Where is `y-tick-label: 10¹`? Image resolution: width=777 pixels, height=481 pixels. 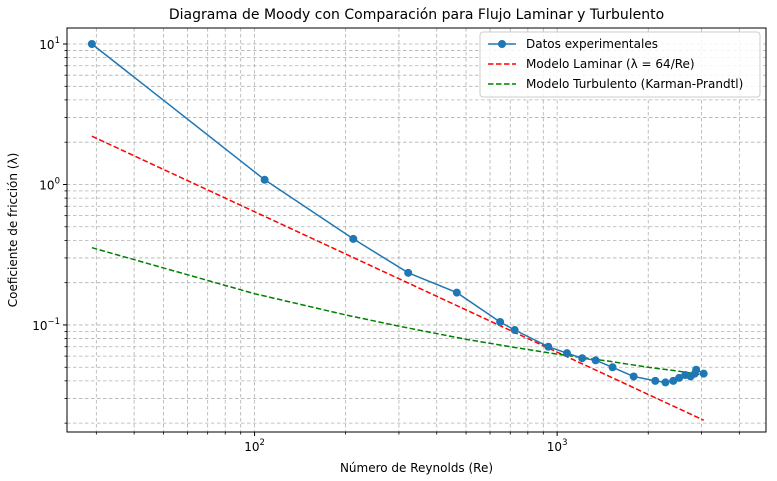 y-tick-label: 10¹ is located at coordinates (49, 44).